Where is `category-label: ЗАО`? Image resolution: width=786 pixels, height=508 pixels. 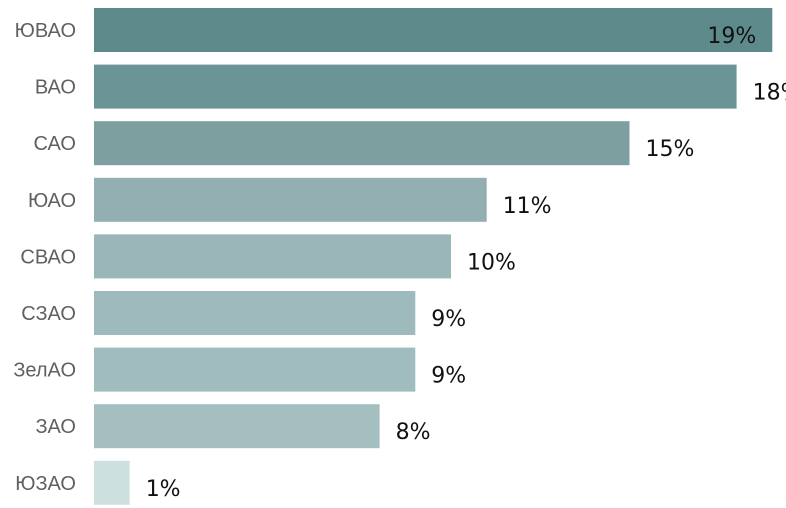
category-label: ЗАО is located at coordinates (55, 427).